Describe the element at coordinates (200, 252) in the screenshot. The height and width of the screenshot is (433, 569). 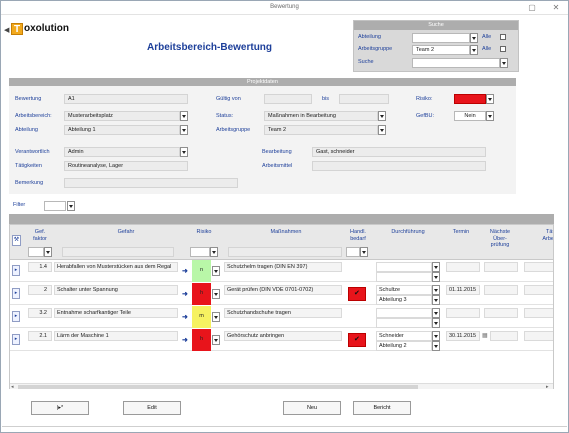
I see `risiko-filter` at that location.